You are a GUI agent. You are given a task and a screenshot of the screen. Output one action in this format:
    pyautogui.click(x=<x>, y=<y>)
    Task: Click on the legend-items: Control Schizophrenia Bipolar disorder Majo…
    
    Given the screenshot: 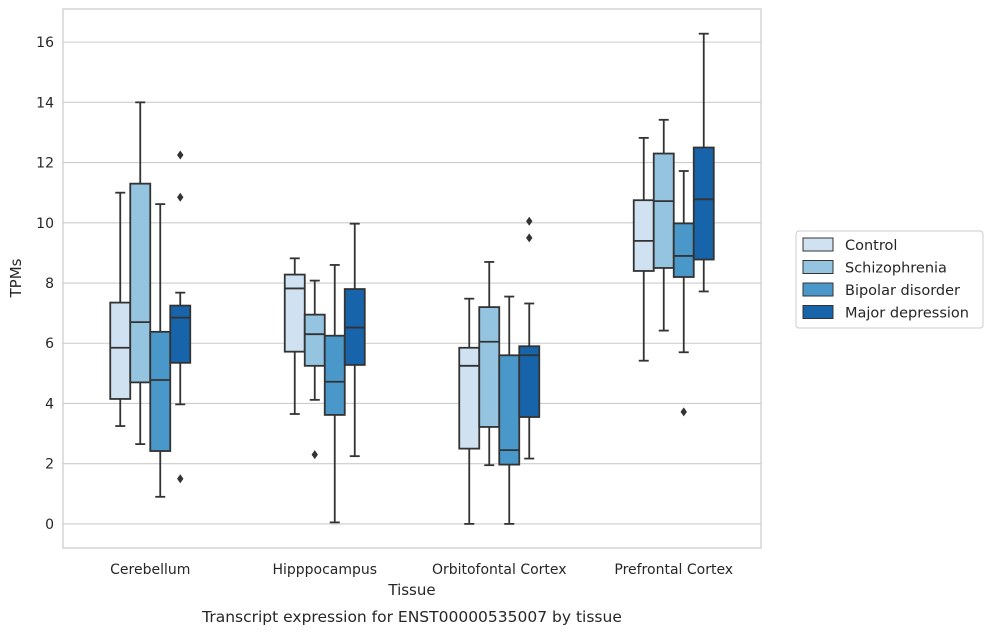 What is the action you would take?
    pyautogui.click(x=885, y=279)
    